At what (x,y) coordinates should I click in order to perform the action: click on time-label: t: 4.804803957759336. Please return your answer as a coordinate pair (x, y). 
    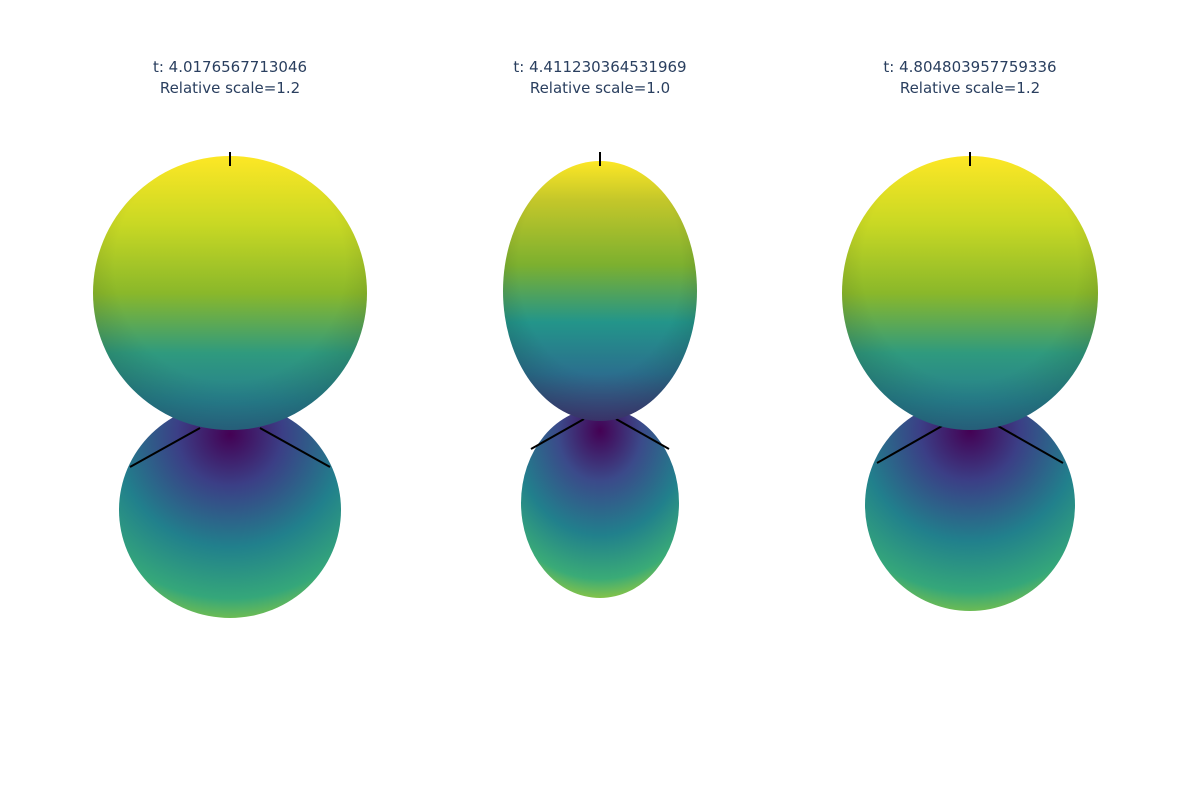
    Looking at the image, I should click on (970, 67).